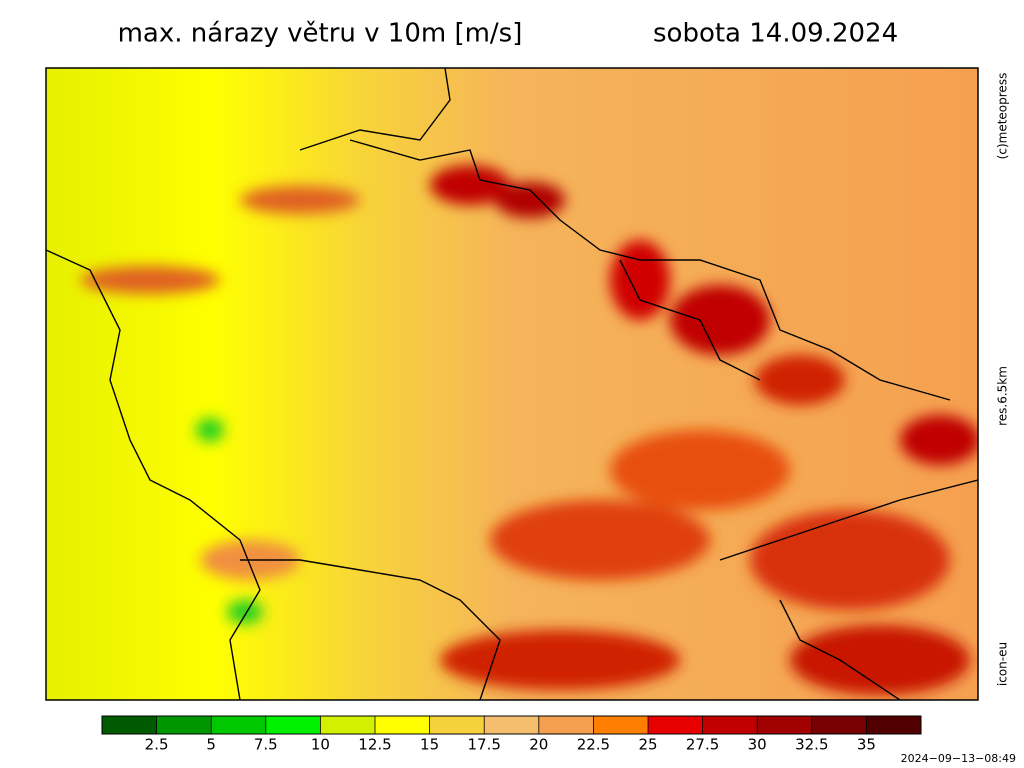 This screenshot has height=768, width=1024. What do you see at coordinates (1003, 396) in the screenshot?
I see `resolution: res.6.5km` at bounding box center [1003, 396].